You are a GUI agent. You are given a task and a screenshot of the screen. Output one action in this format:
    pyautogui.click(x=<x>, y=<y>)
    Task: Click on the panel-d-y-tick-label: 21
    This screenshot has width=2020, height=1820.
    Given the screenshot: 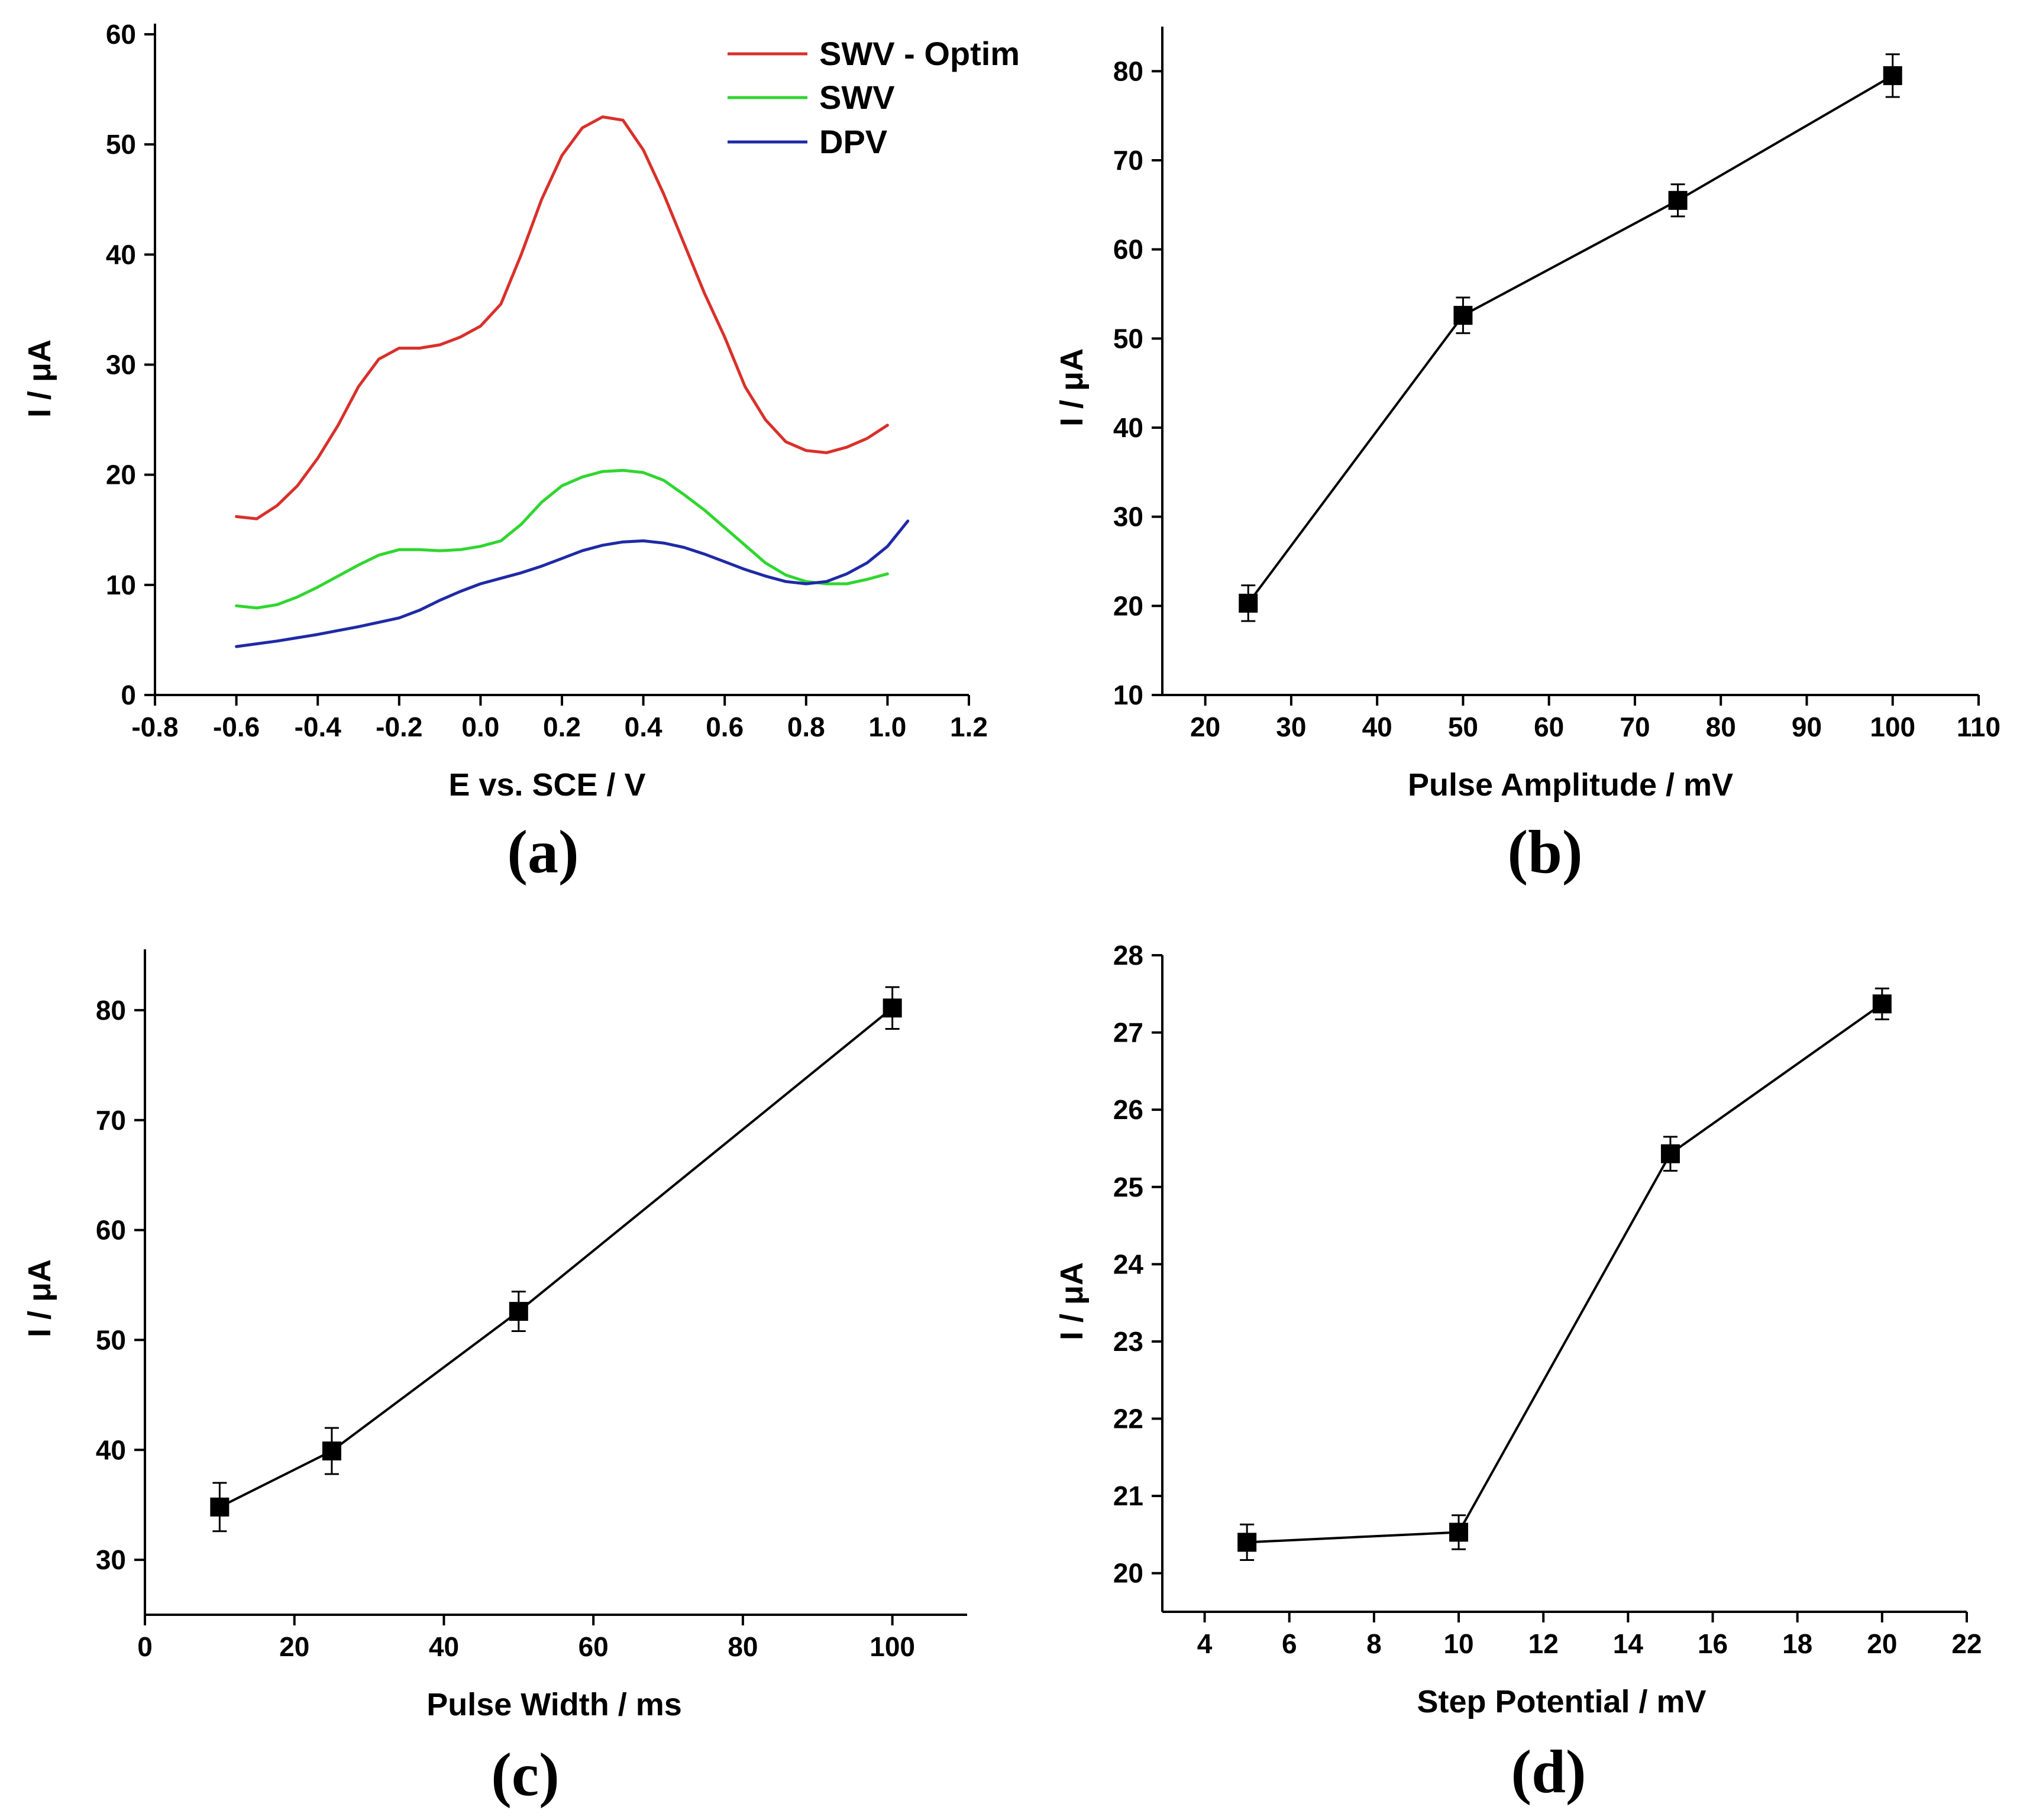 What is the action you would take?
    pyautogui.click(x=1128, y=1495)
    